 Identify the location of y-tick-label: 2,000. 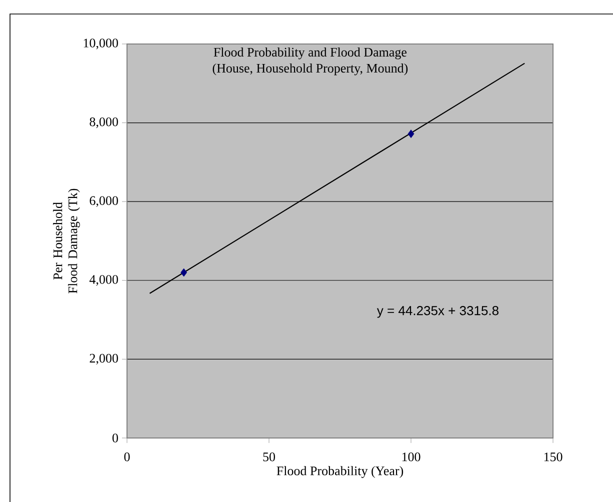
(104, 359).